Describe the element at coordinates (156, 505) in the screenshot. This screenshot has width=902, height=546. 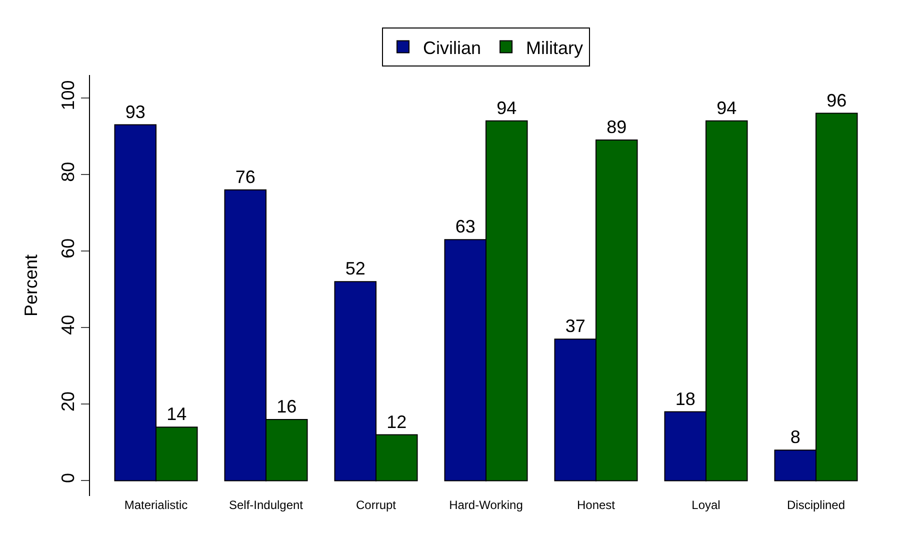
I see `x-tick-label: Materialistic` at that location.